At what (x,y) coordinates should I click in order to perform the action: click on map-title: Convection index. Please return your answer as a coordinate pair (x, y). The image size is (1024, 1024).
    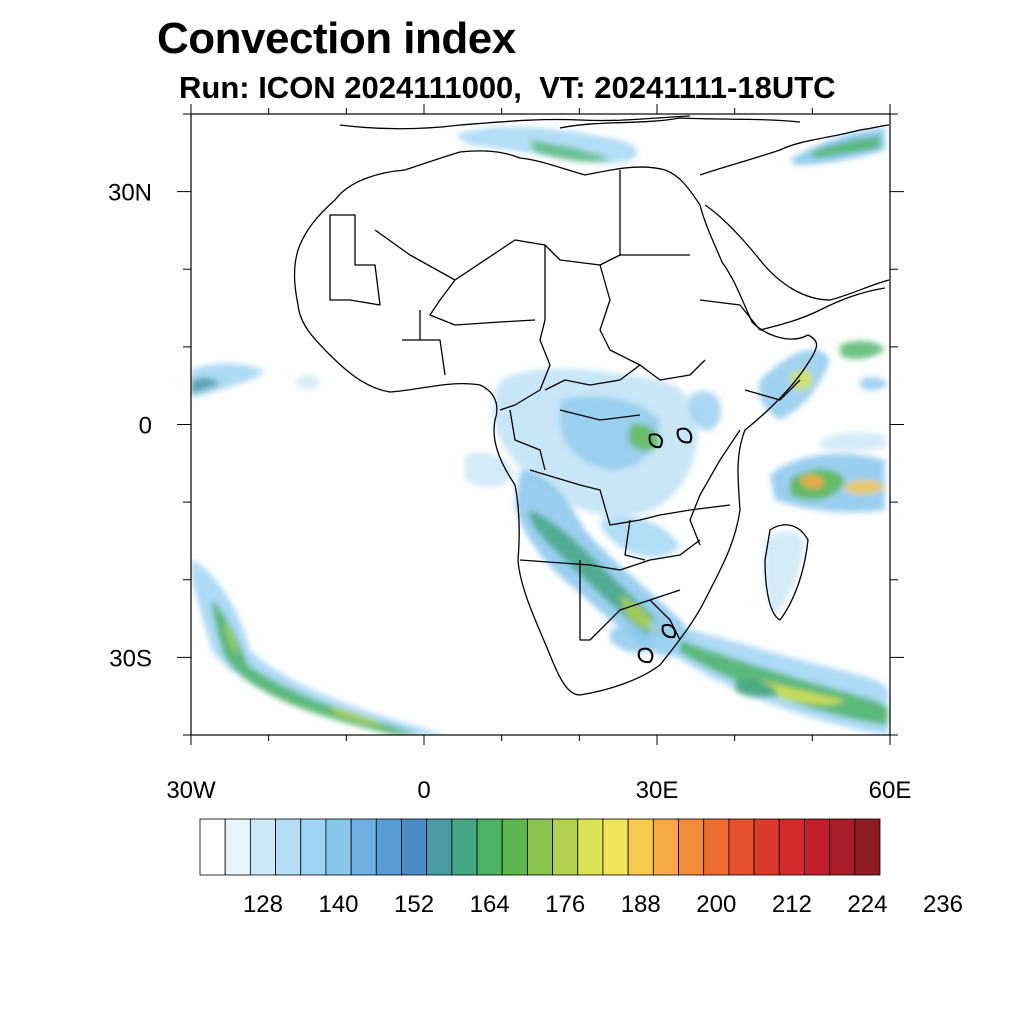
    Looking at the image, I should click on (336, 38).